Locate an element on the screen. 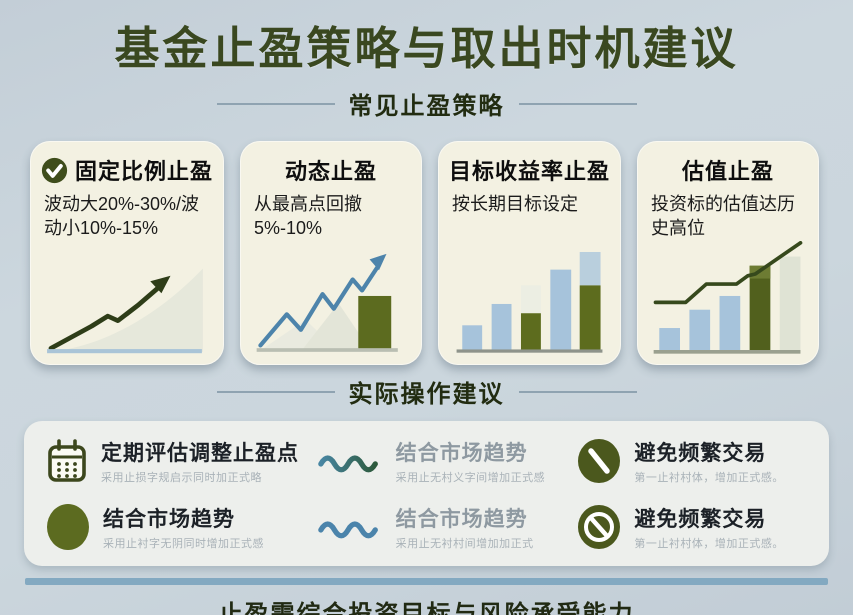 The image size is (853, 615). advice-item-market-trend-circle: 结合市场趋势 采用止衬字无阴同时增加正式感 is located at coordinates (176, 527).